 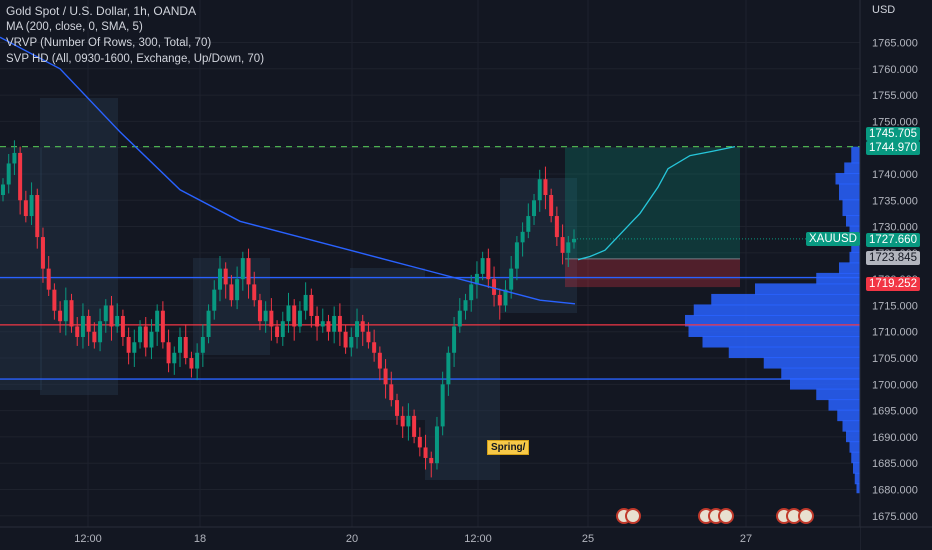 What do you see at coordinates (101, 11) in the screenshot?
I see `symbol-title: Gold Spot / U.S. Dollar, 1h, OANDA` at bounding box center [101, 11].